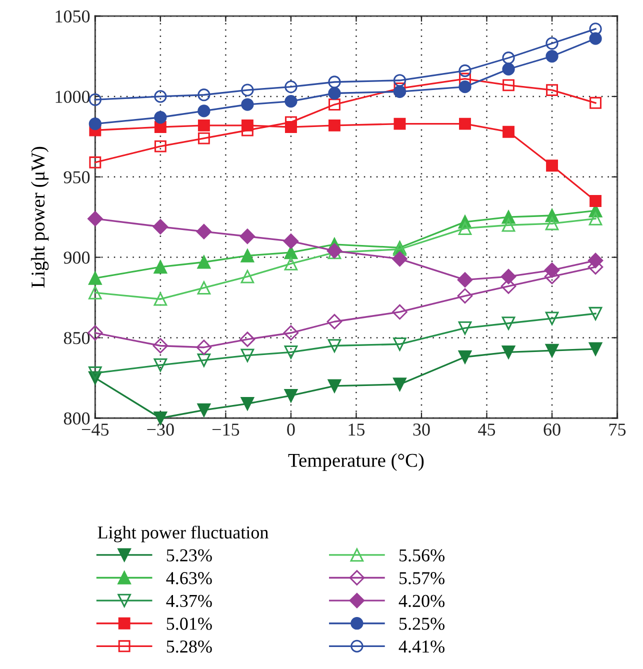  Describe the element at coordinates (226, 430) in the screenshot. I see `x-tick-label: −15` at that location.